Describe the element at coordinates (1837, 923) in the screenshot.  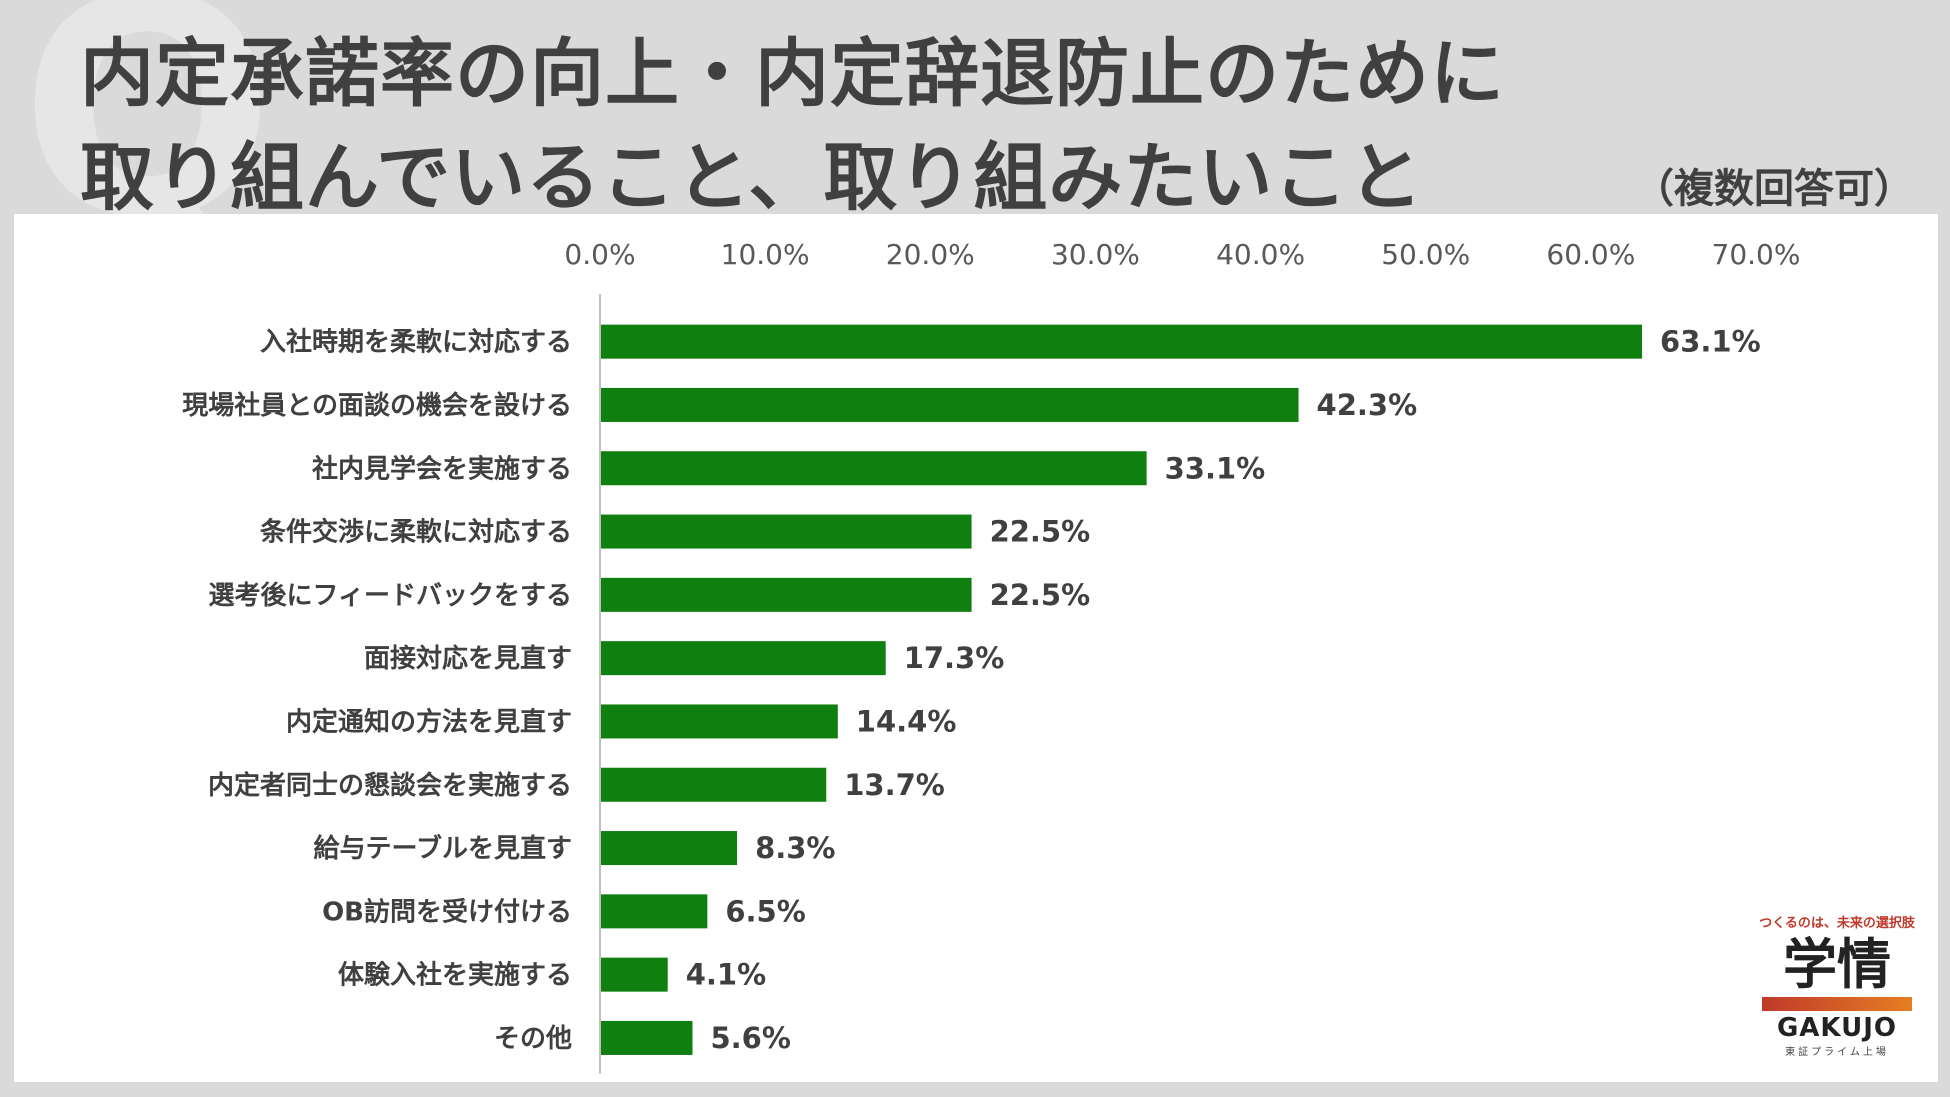
I see `logo-tagline: つくるのは、未来の選択肢` at that location.